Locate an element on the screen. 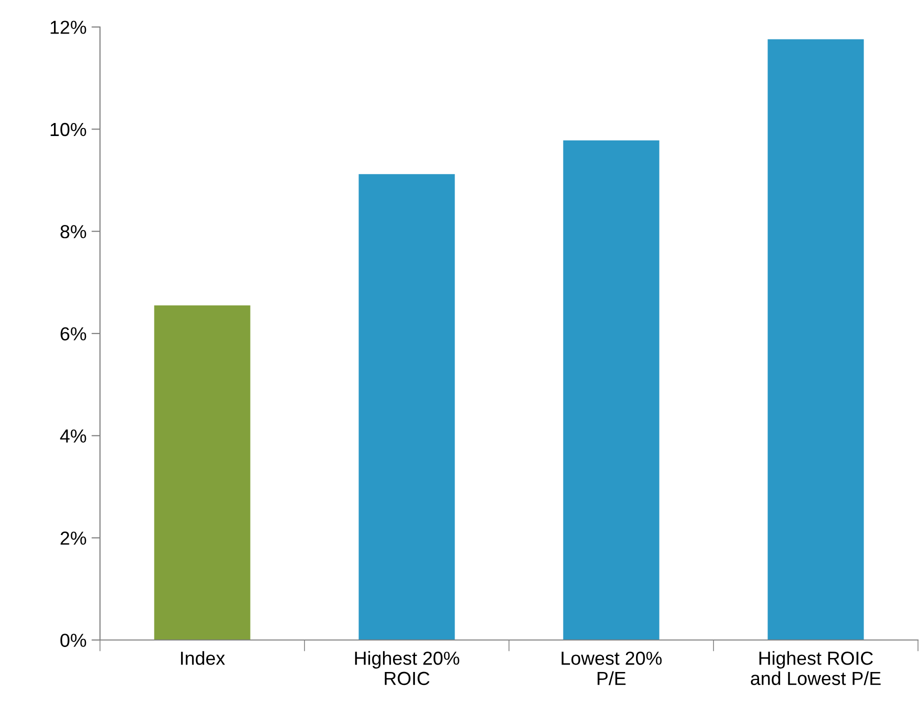 The height and width of the screenshot is (720, 924). y-tick-label: 12% is located at coordinates (68, 27).